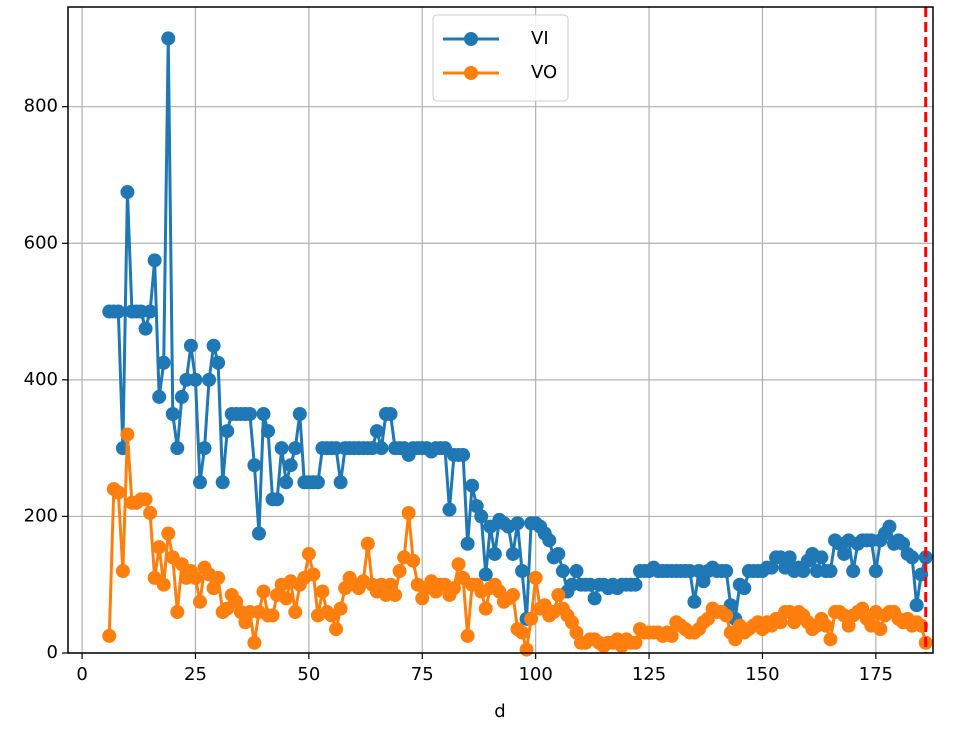 The width and height of the screenshot is (961, 729). Describe the element at coordinates (422, 674) in the screenshot. I see `x-tick-label: 75` at that location.